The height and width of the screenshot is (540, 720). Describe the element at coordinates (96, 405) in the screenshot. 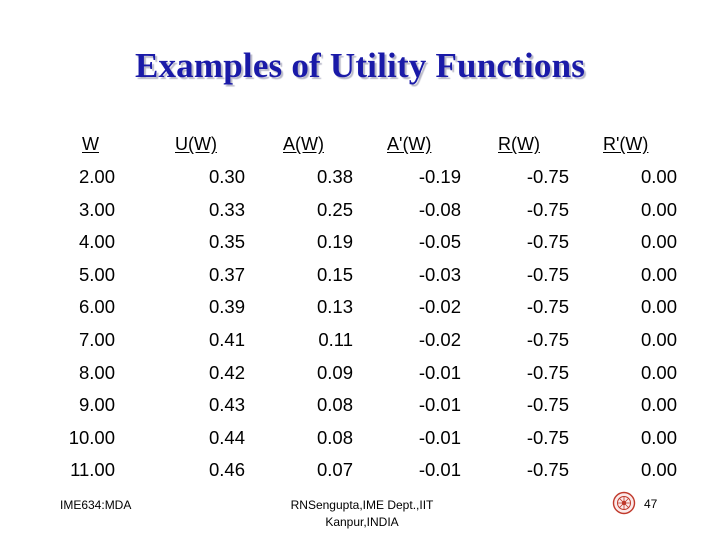

I see `cell-w: 9.00` at that location.